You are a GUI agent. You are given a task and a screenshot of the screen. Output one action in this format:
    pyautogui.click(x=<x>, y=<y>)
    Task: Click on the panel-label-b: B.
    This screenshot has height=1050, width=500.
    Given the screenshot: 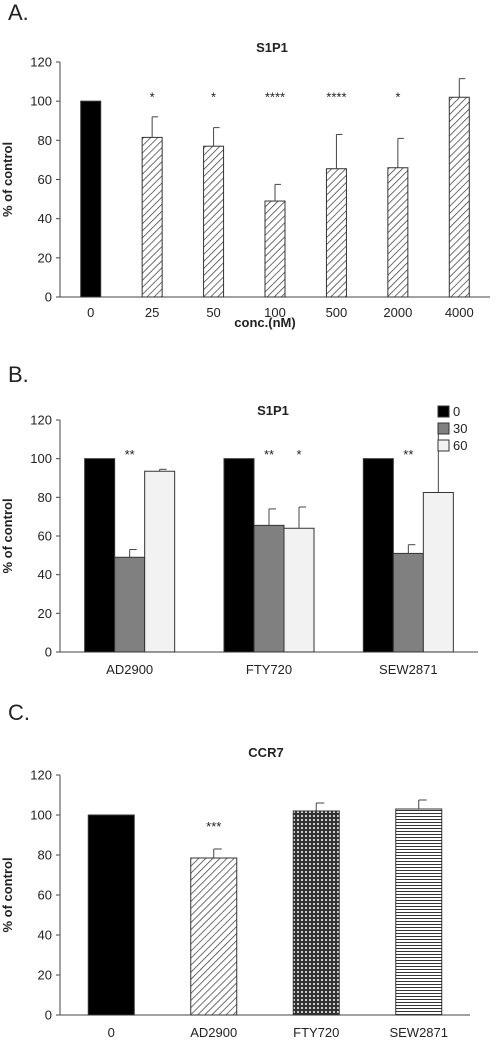 What is the action you would take?
    pyautogui.click(x=18, y=374)
    